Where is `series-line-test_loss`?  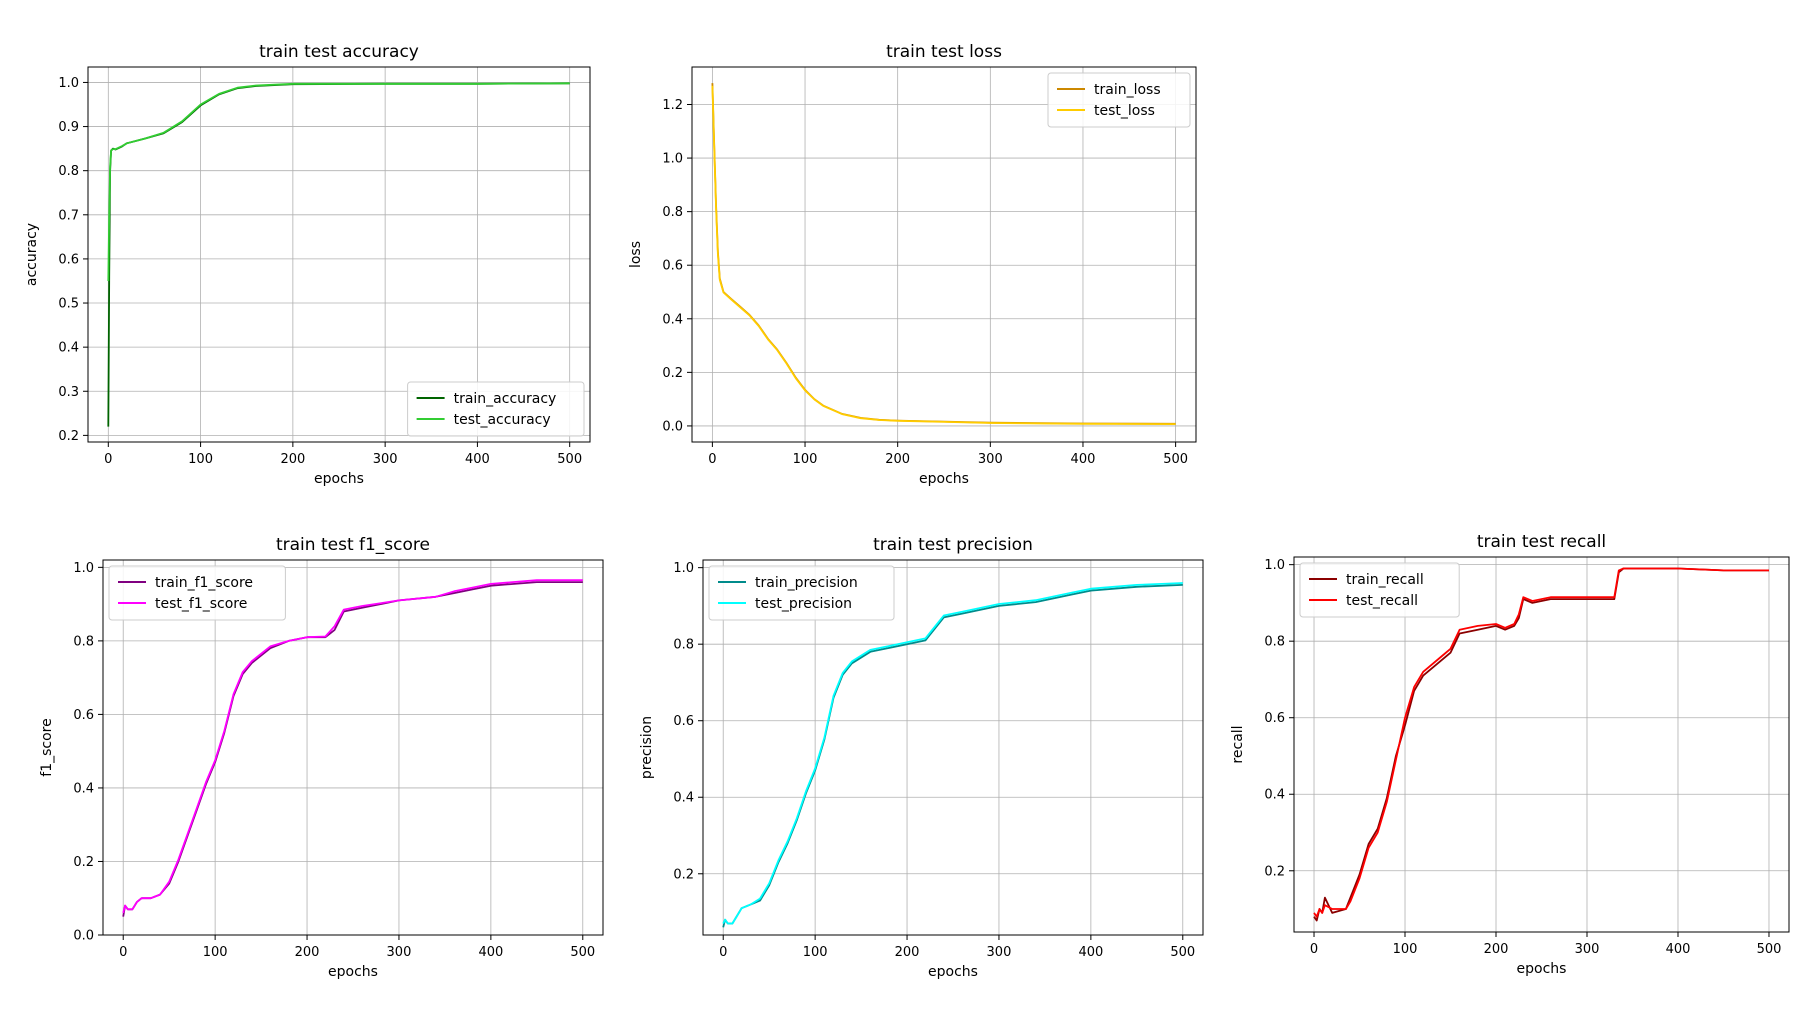 series-line-test_loss is located at coordinates (943, 255).